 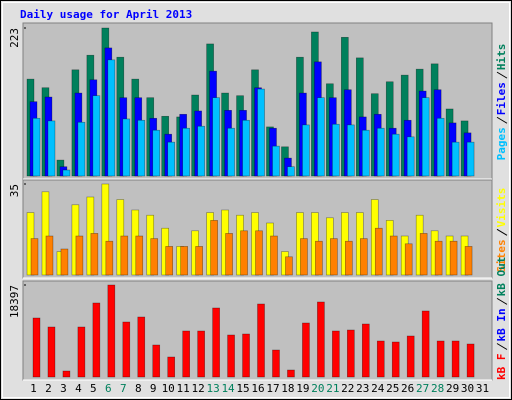 I want to click on y-tick-group: 18397, so click(x=14, y=301).